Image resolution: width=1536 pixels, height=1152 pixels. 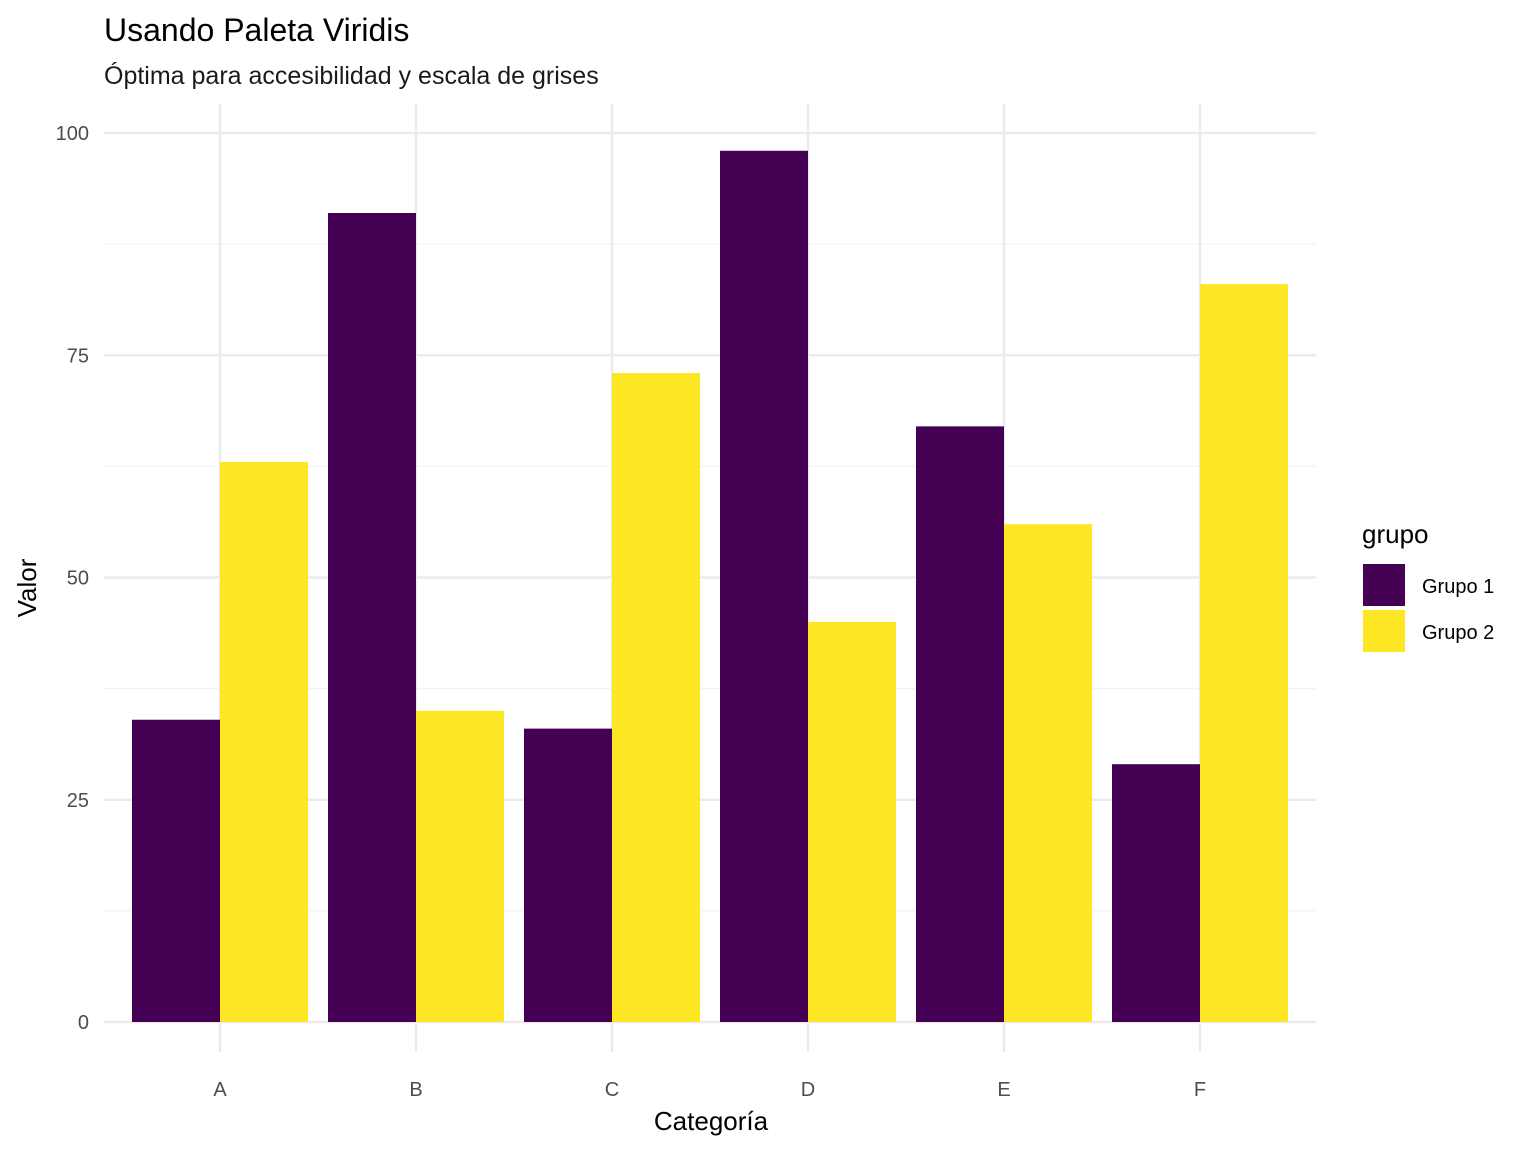 What do you see at coordinates (27, 587) in the screenshot?
I see `y-axis-title: Valor` at bounding box center [27, 587].